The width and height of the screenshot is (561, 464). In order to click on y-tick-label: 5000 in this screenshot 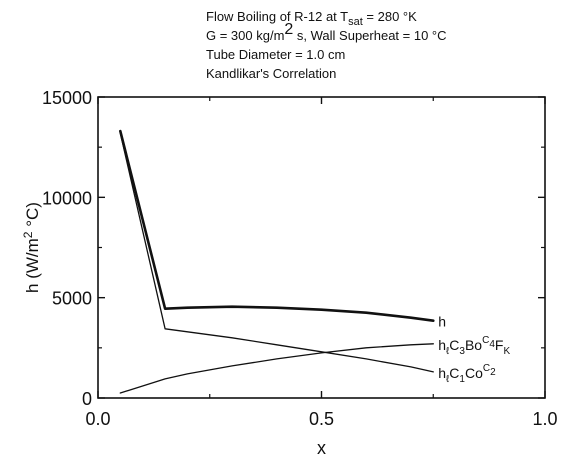, I will do `click(72, 299)`.